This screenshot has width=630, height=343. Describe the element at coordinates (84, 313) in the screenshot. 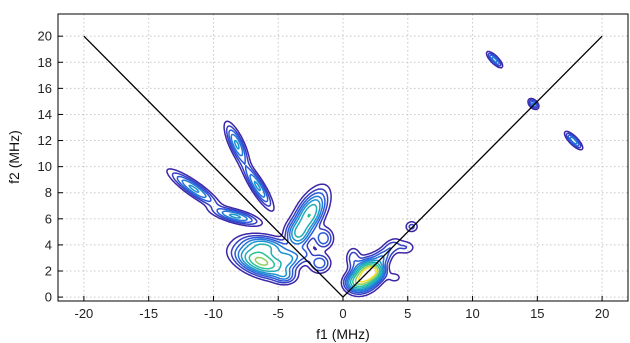

I see `x-tick-label: -20` at that location.